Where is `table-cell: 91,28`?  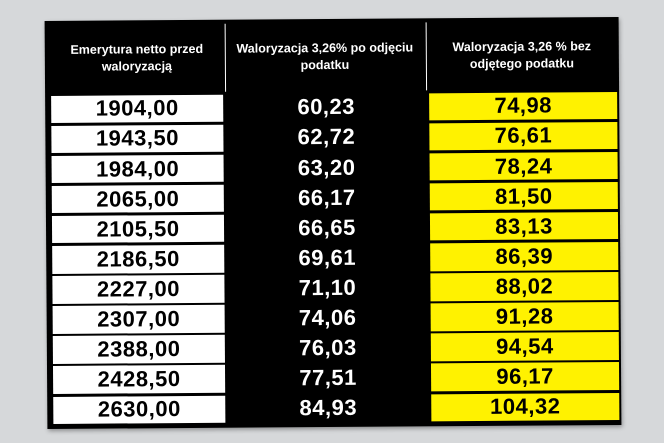 table-cell: 91,28 is located at coordinates (524, 317).